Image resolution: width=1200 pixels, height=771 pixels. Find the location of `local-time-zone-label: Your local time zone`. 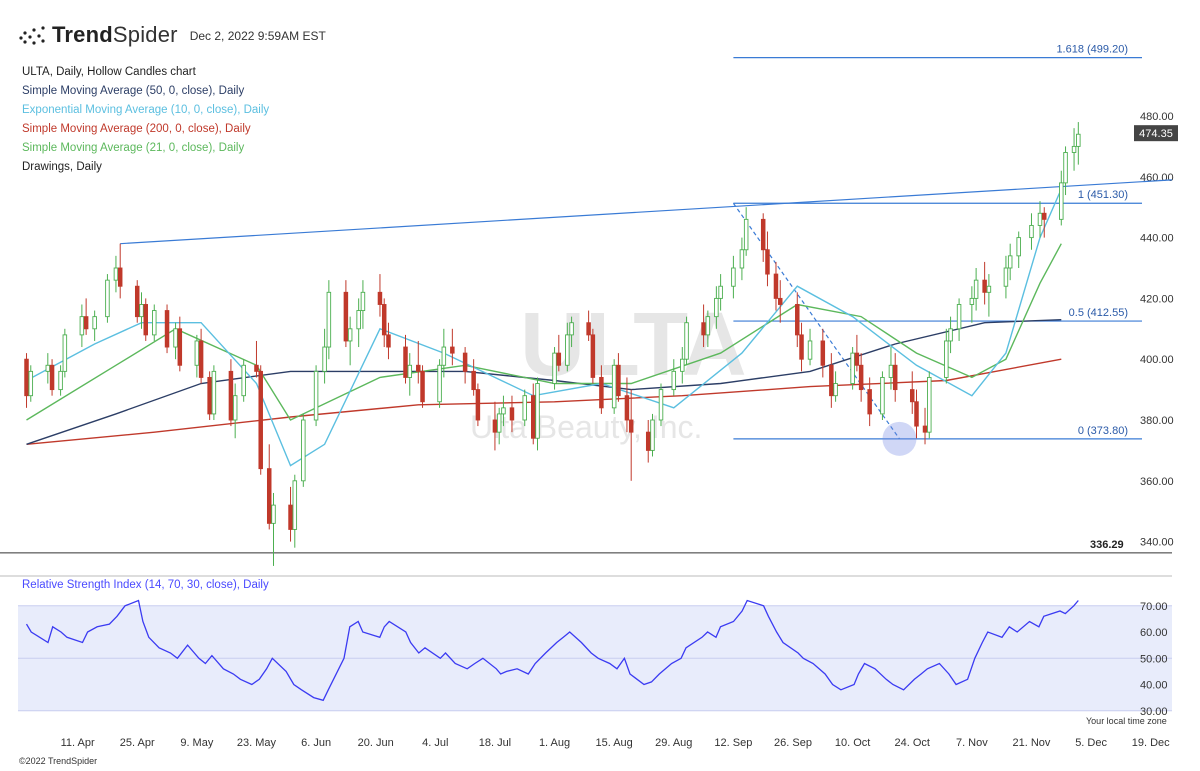

local-time-zone-label: Your local time zone is located at coordinates (1126, 721).